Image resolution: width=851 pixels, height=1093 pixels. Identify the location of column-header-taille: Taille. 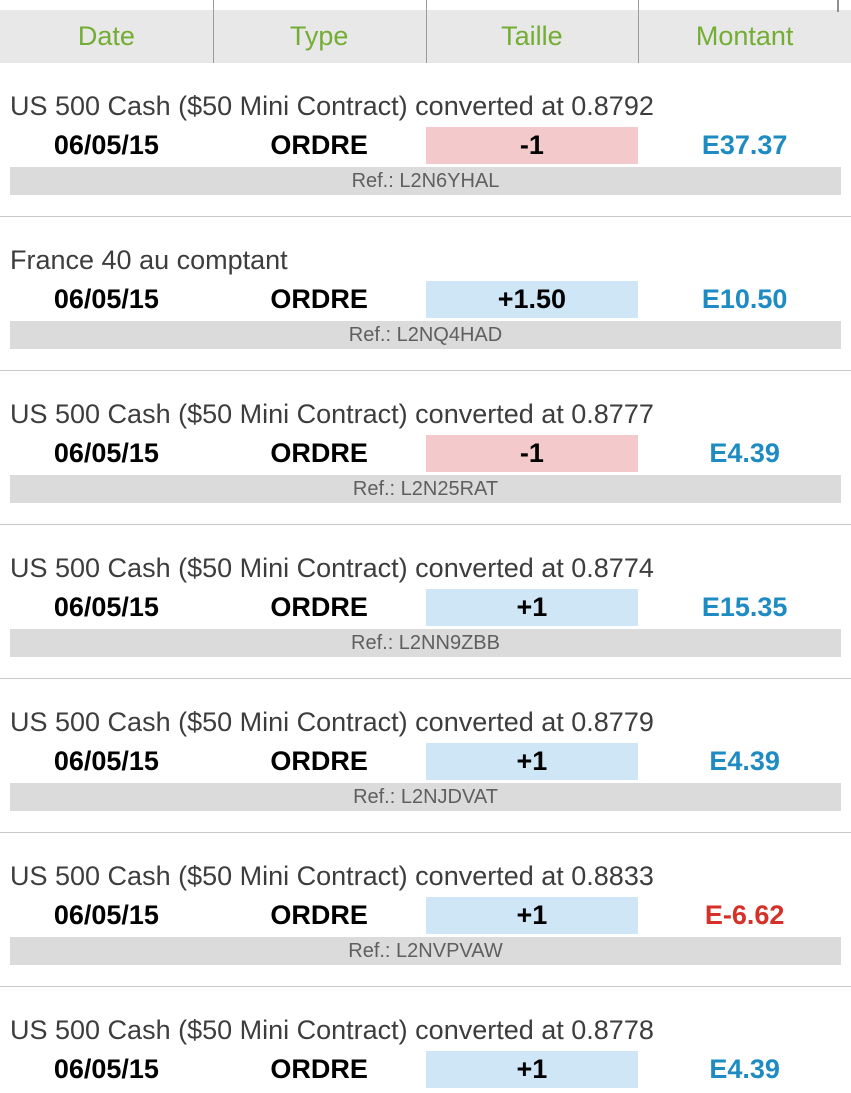
(532, 36).